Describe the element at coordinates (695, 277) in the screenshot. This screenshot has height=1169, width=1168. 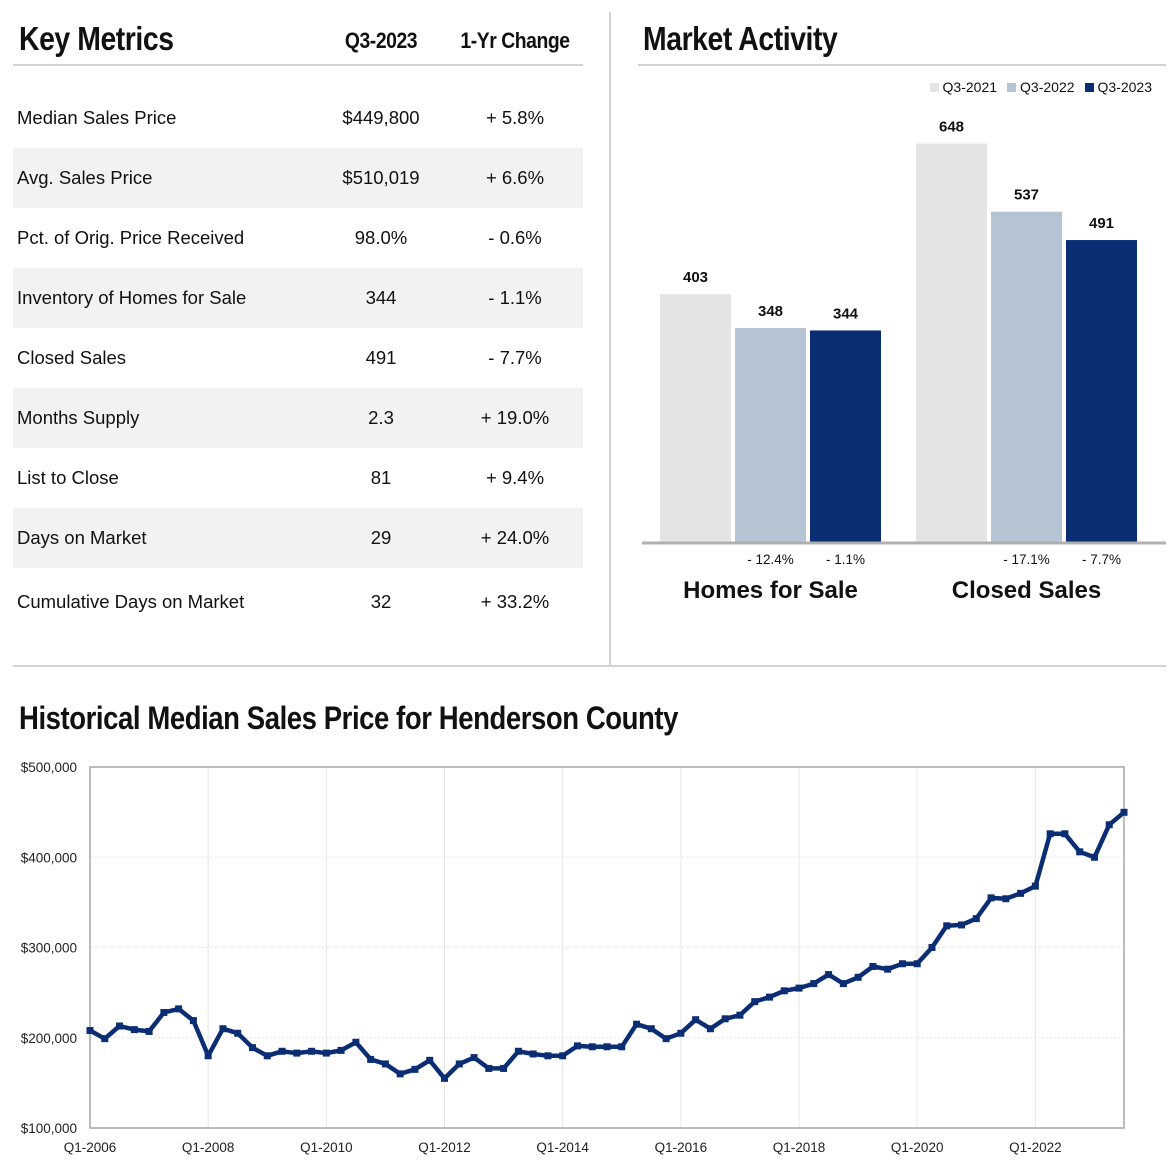
I see `bar-value-label: 403` at that location.